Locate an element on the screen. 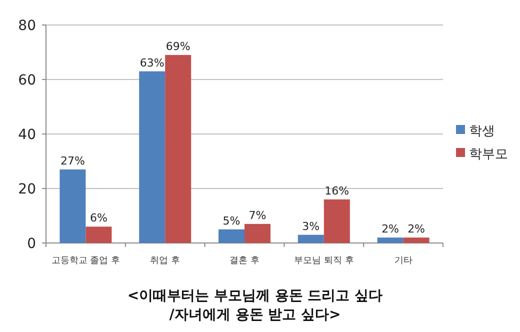  x-tick-label: 고등학교 졸업 후 is located at coordinates (85, 261).